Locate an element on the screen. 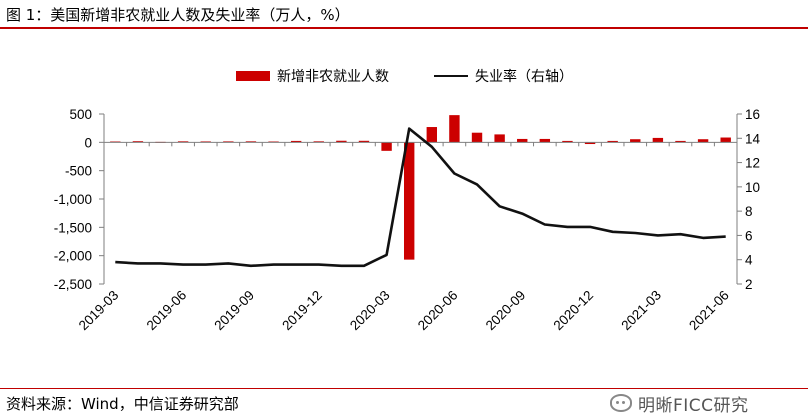  x-tick-label: 2021-03 is located at coordinates (641, 311).